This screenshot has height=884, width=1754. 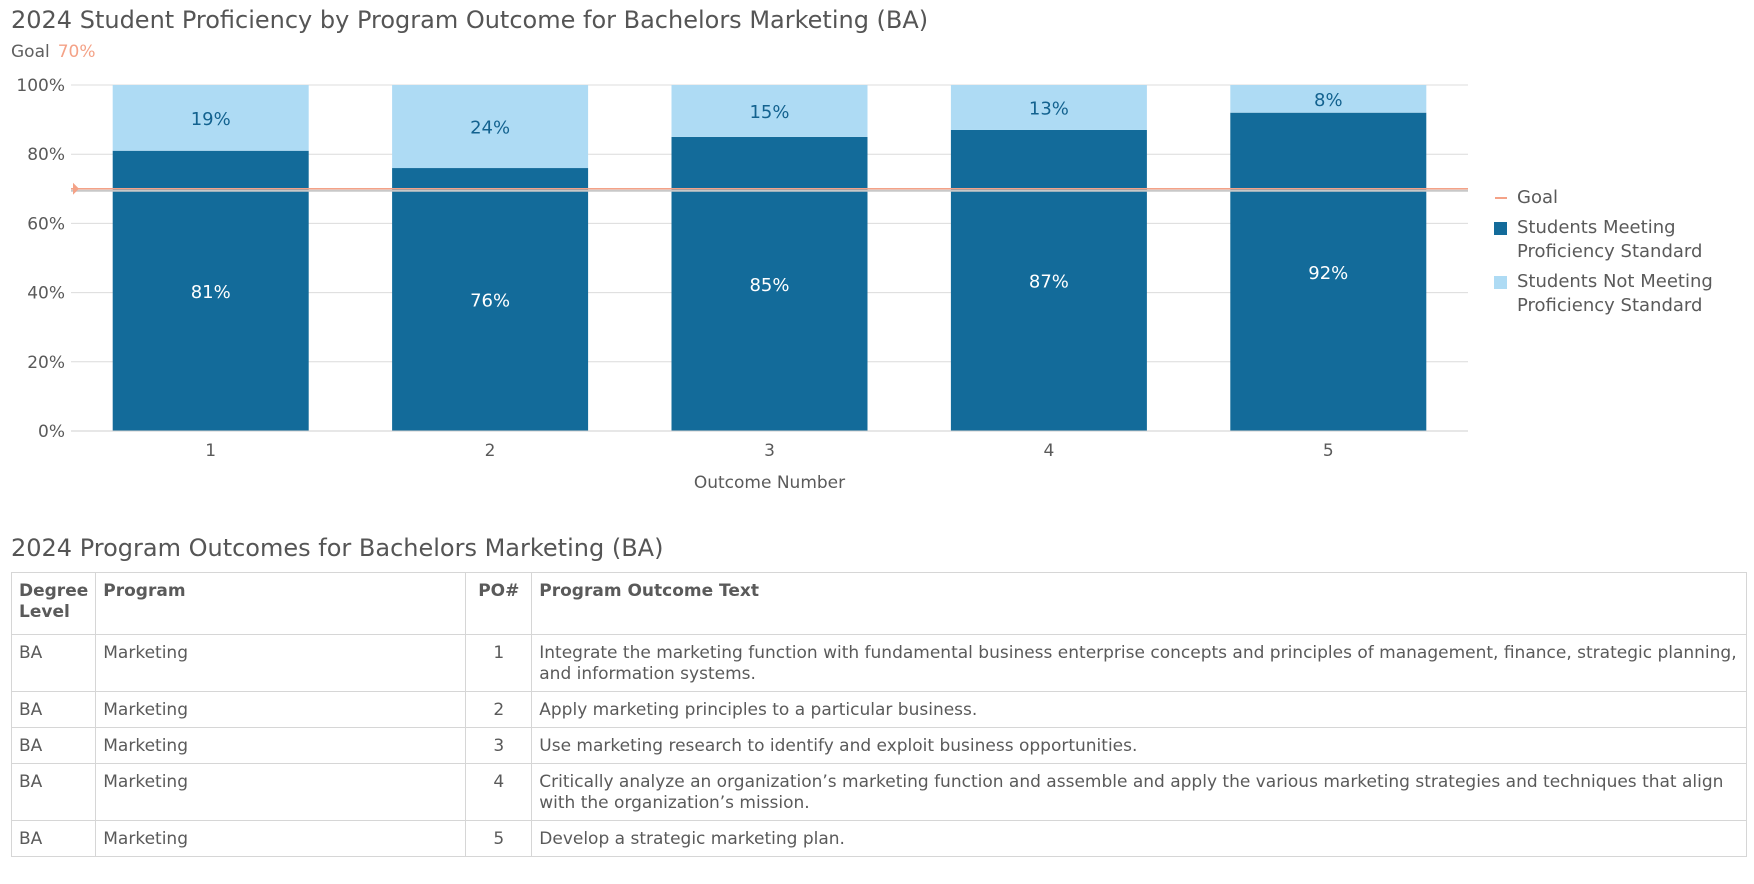 What do you see at coordinates (1618, 198) in the screenshot?
I see `legend-item: Goal` at bounding box center [1618, 198].